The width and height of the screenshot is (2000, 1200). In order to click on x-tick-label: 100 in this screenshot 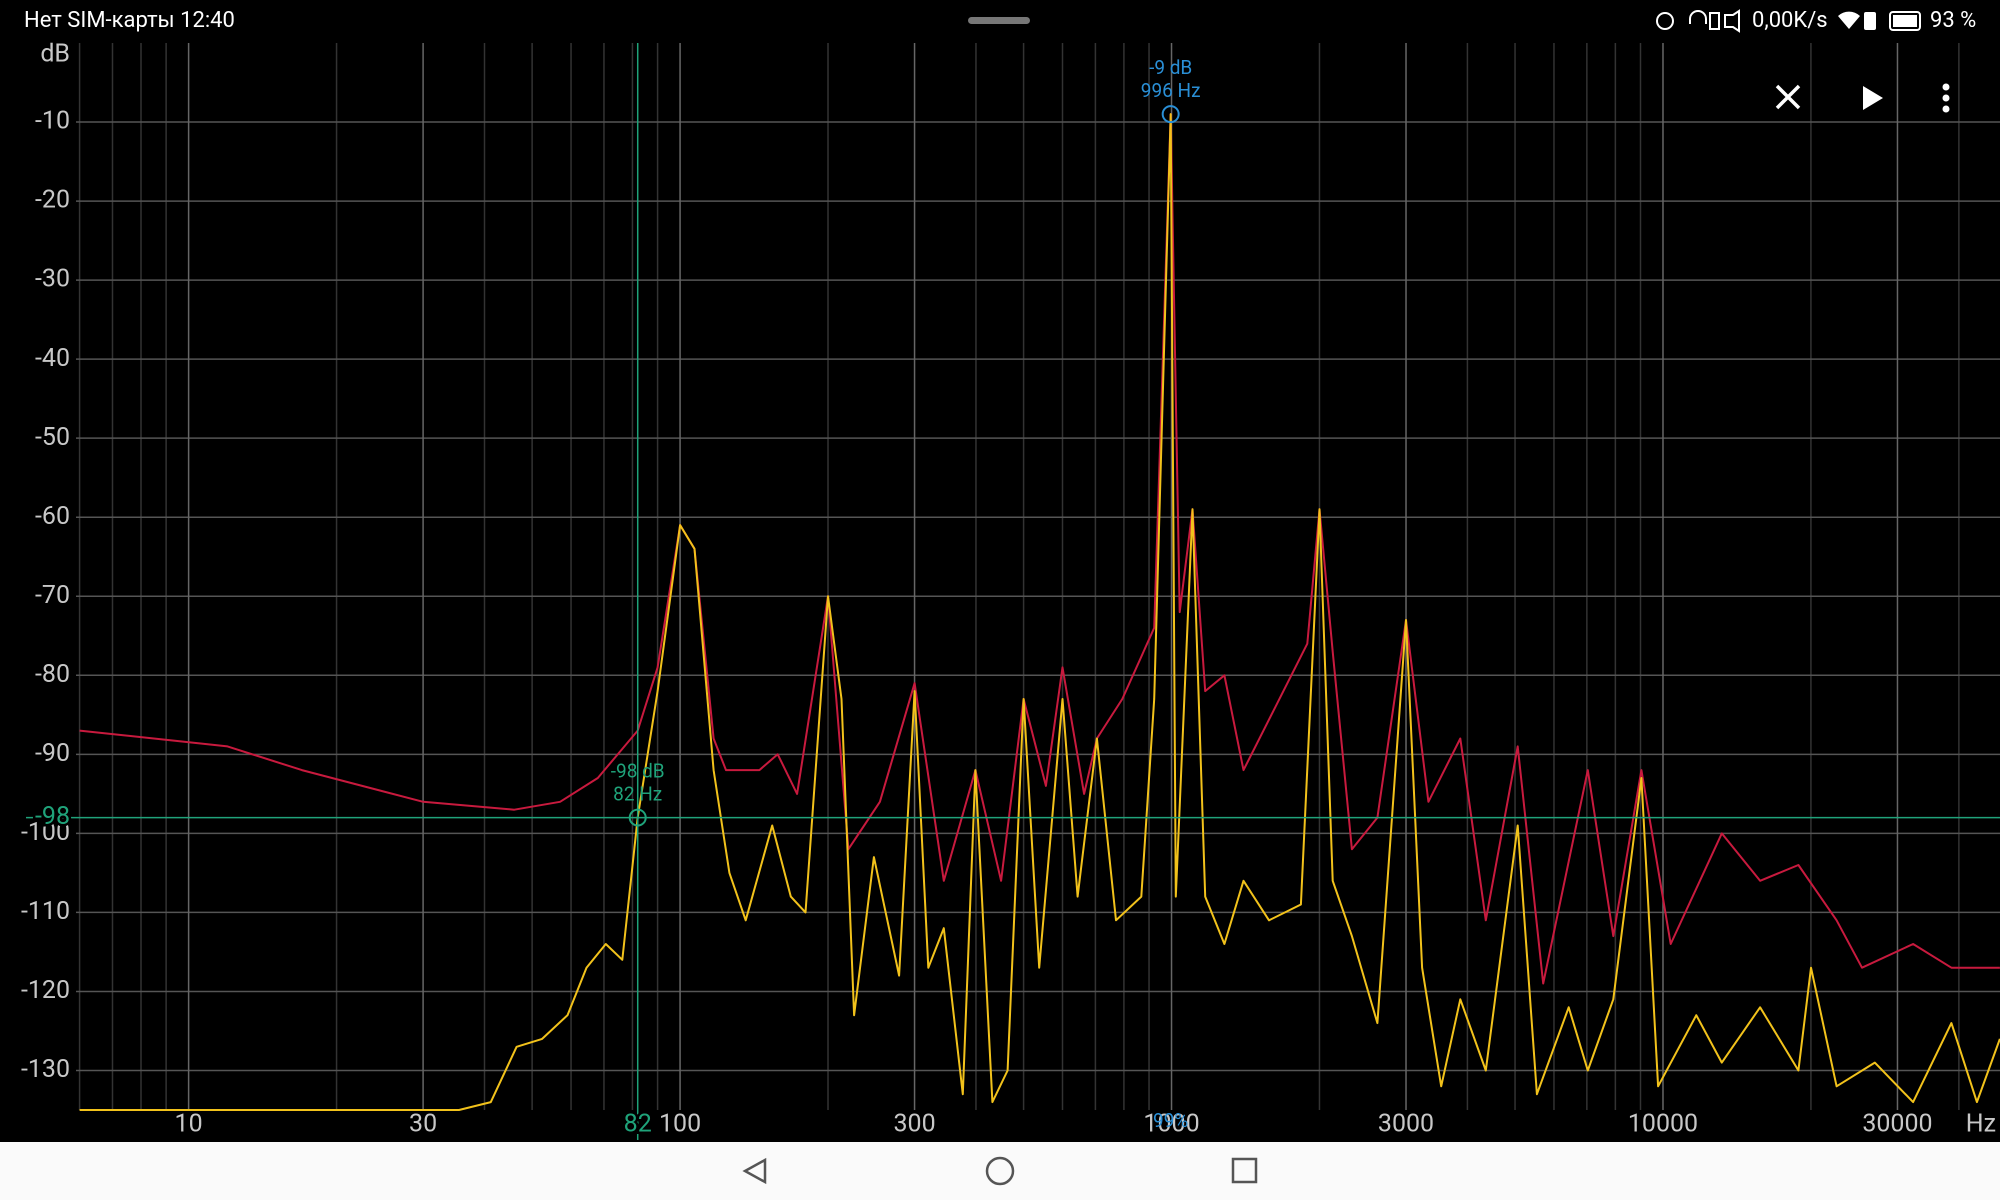, I will do `click(680, 1124)`.